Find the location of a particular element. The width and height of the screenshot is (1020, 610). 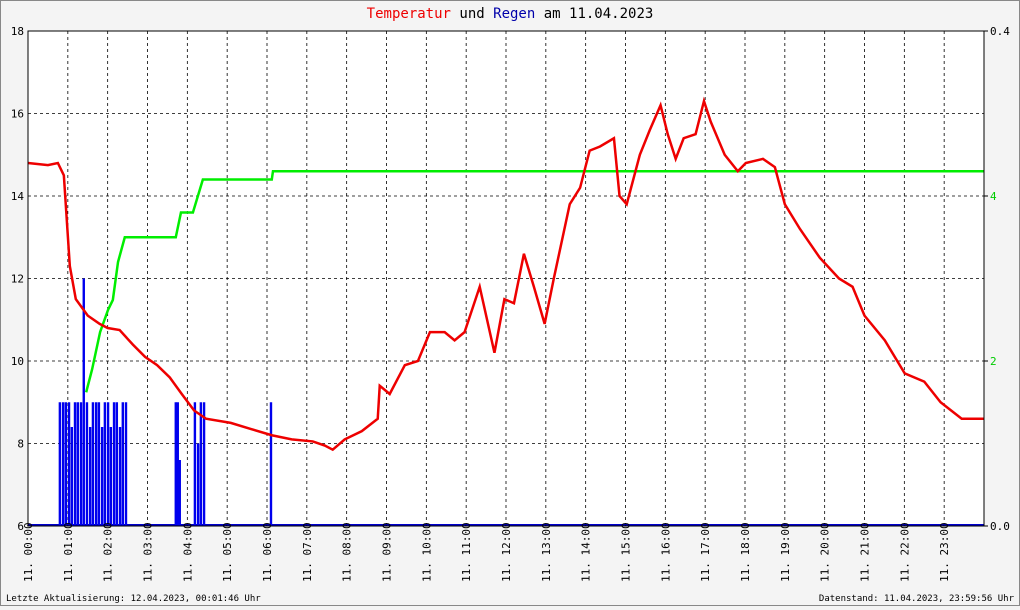

y-tick-label: 14 is located at coordinates (18, 196).